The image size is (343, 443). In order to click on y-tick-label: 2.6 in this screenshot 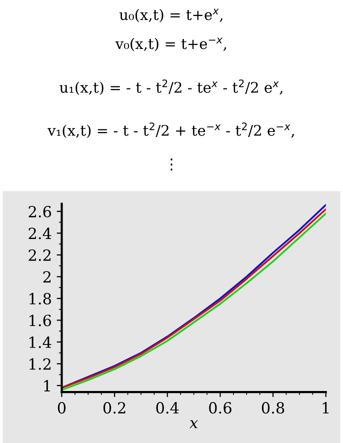, I will do `click(40, 212)`.